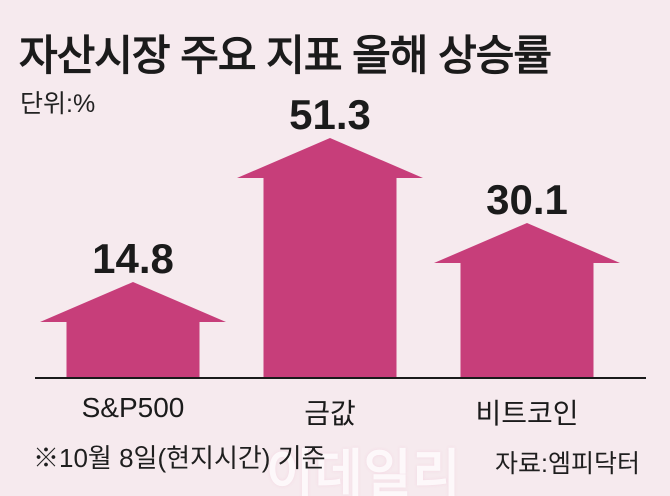 This screenshot has height=496, width=670. What do you see at coordinates (527, 413) in the screenshot?
I see `category-label-bitcoin: 비트코인` at bounding box center [527, 413].